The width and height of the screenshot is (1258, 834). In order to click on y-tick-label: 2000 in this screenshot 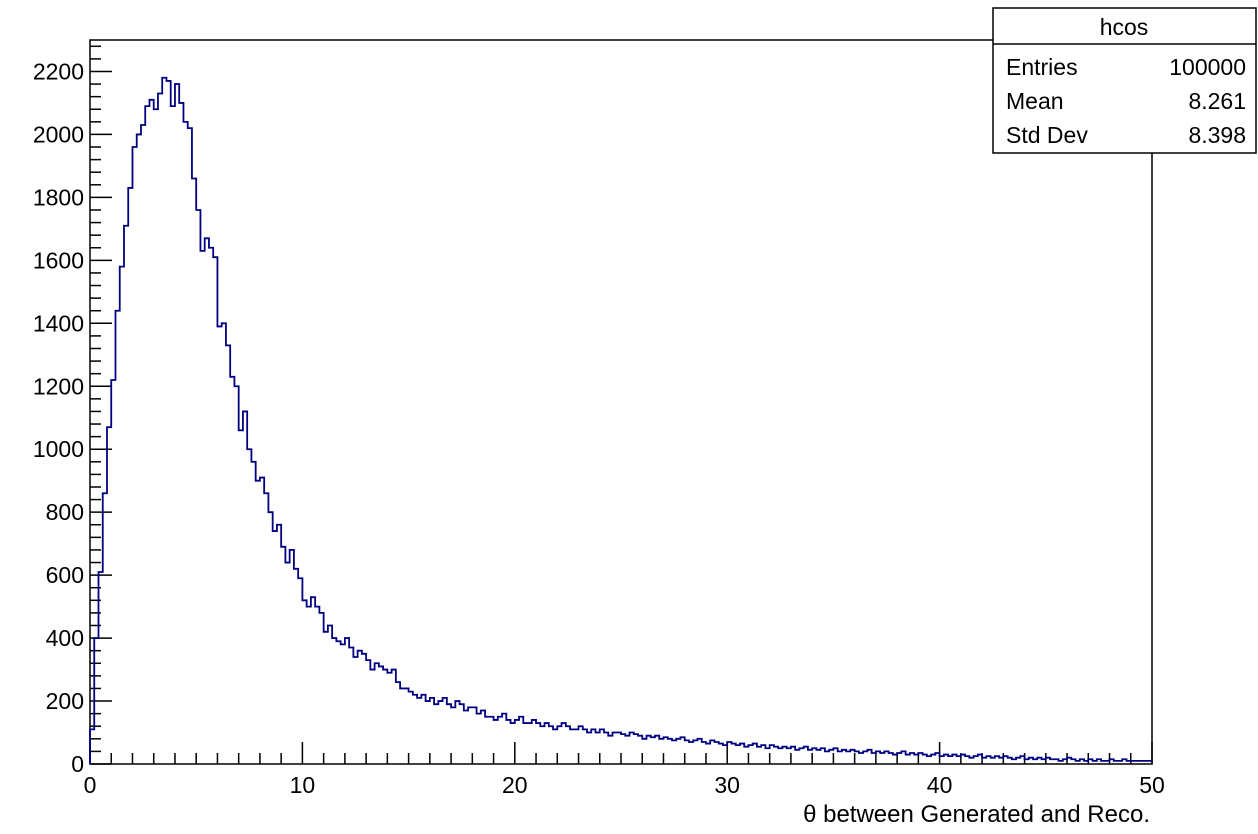, I will do `click(58, 134)`.